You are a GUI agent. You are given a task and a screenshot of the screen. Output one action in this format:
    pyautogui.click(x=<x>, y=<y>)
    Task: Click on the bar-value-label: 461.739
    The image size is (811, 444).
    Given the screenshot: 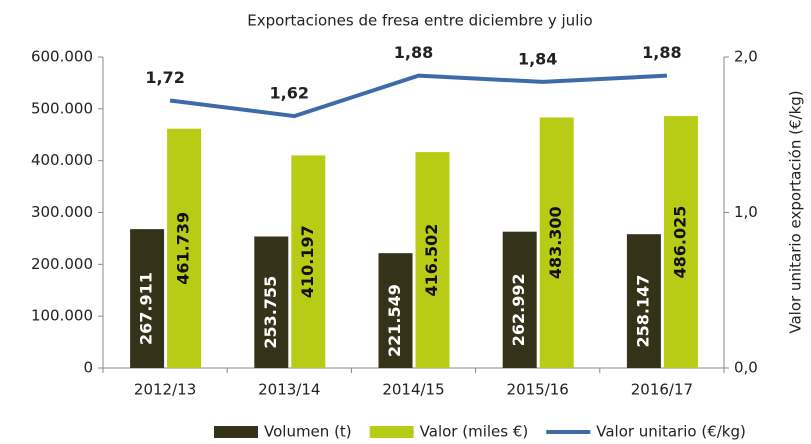 What is the action you would take?
    pyautogui.click(x=183, y=248)
    